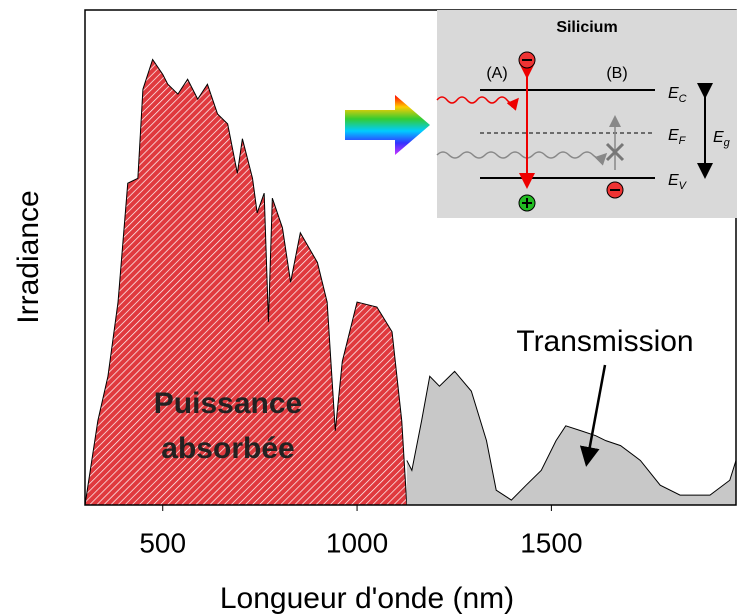 This screenshot has height=616, width=737. Describe the element at coordinates (162, 542) in the screenshot. I see `x-tick-label: 500` at that location.